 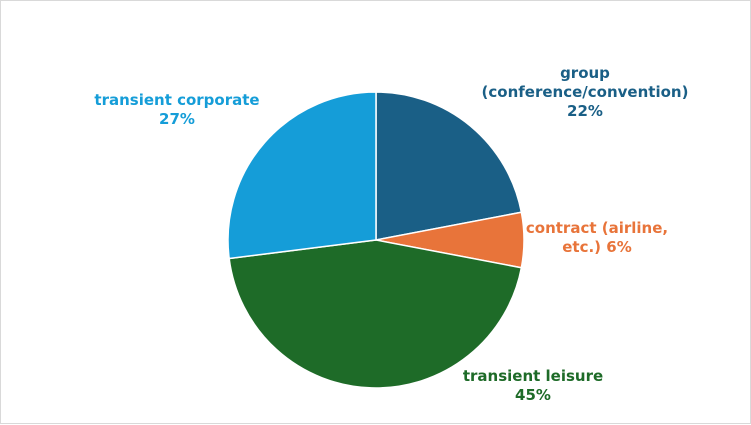 I want to click on slice-2-label-line-0: transient leisure, so click(x=533, y=376).